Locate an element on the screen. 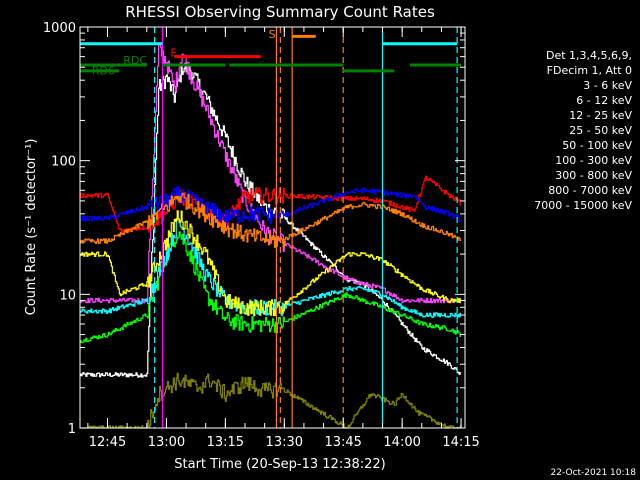  legend-label-3-6-kev: 3 - 6 keV is located at coordinates (607, 85).